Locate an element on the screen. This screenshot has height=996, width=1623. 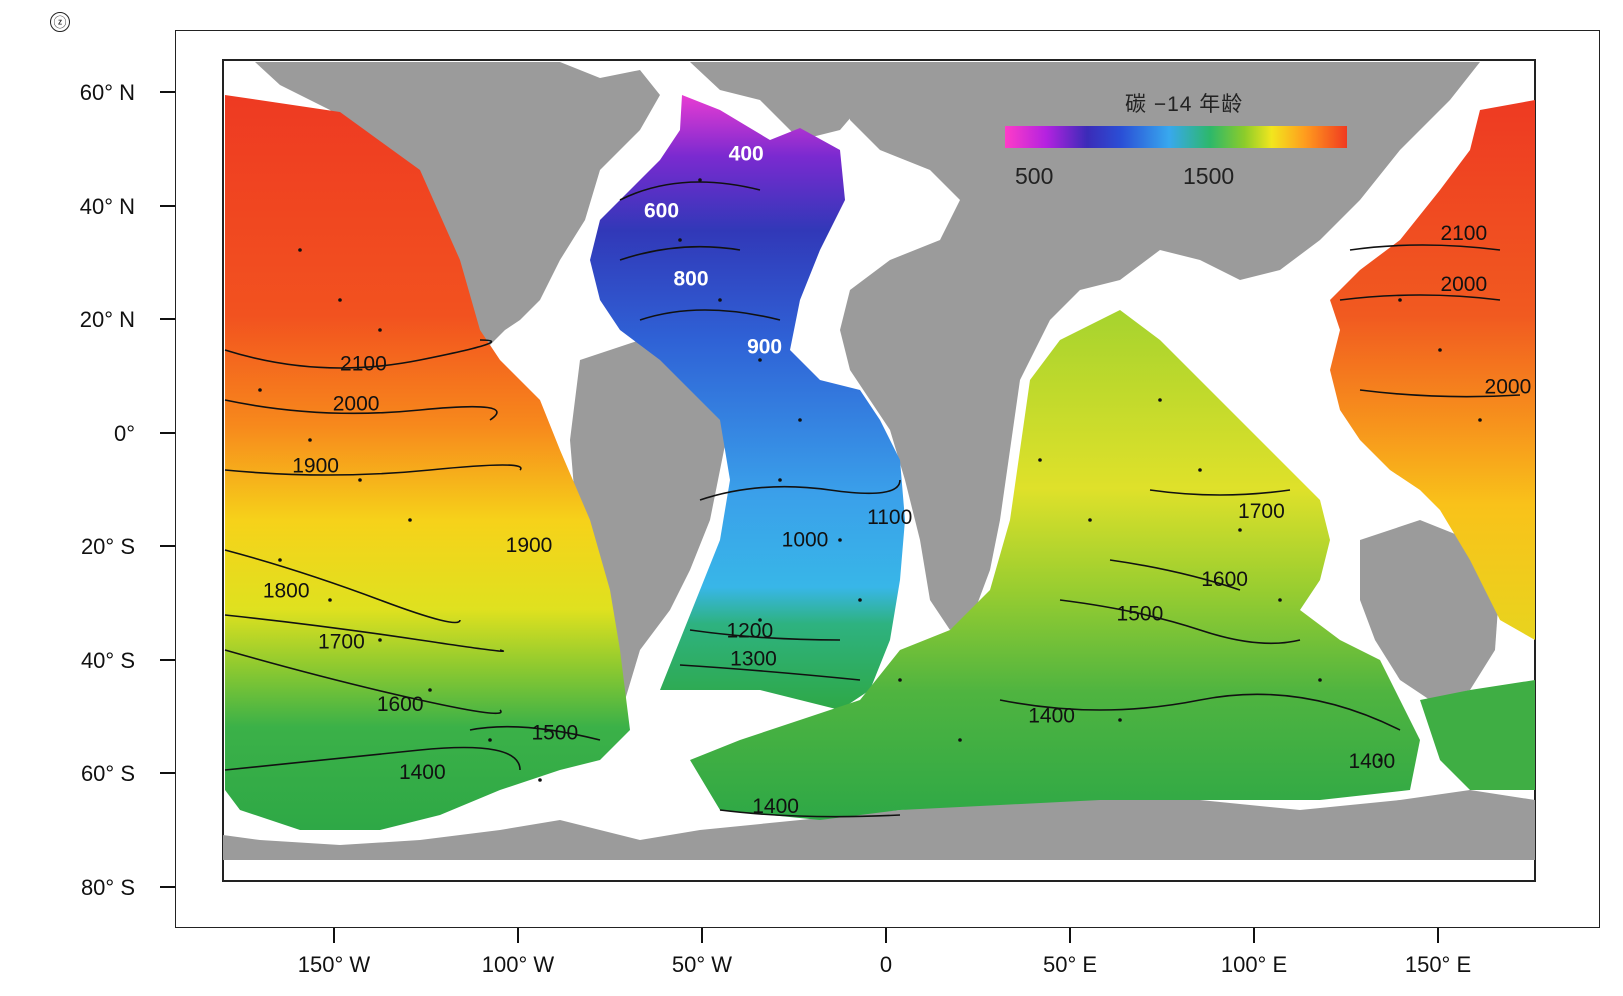
legend-title: 碳 −14 年龄 is located at coordinates (1184, 104).